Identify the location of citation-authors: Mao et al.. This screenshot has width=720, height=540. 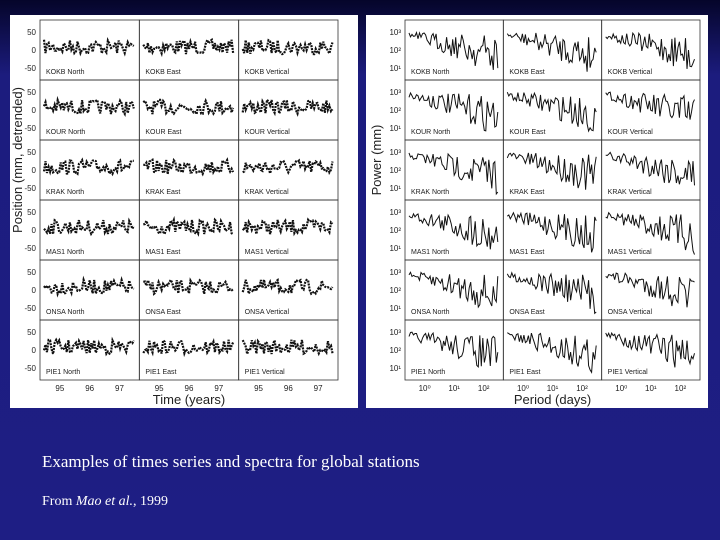
(104, 501).